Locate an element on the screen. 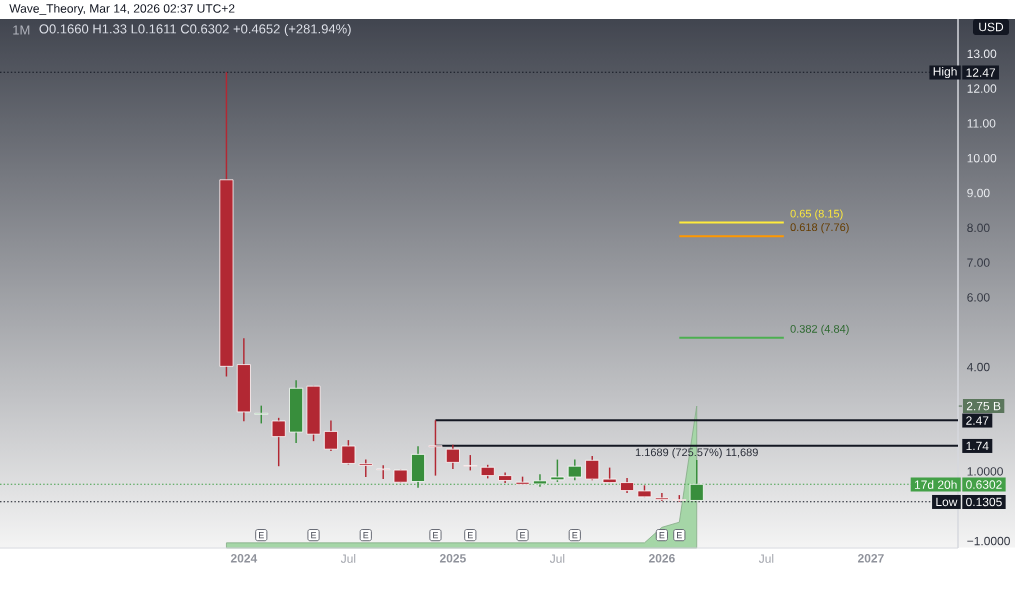 The image size is (1024, 611). data-label: 2.47 is located at coordinates (977, 420).